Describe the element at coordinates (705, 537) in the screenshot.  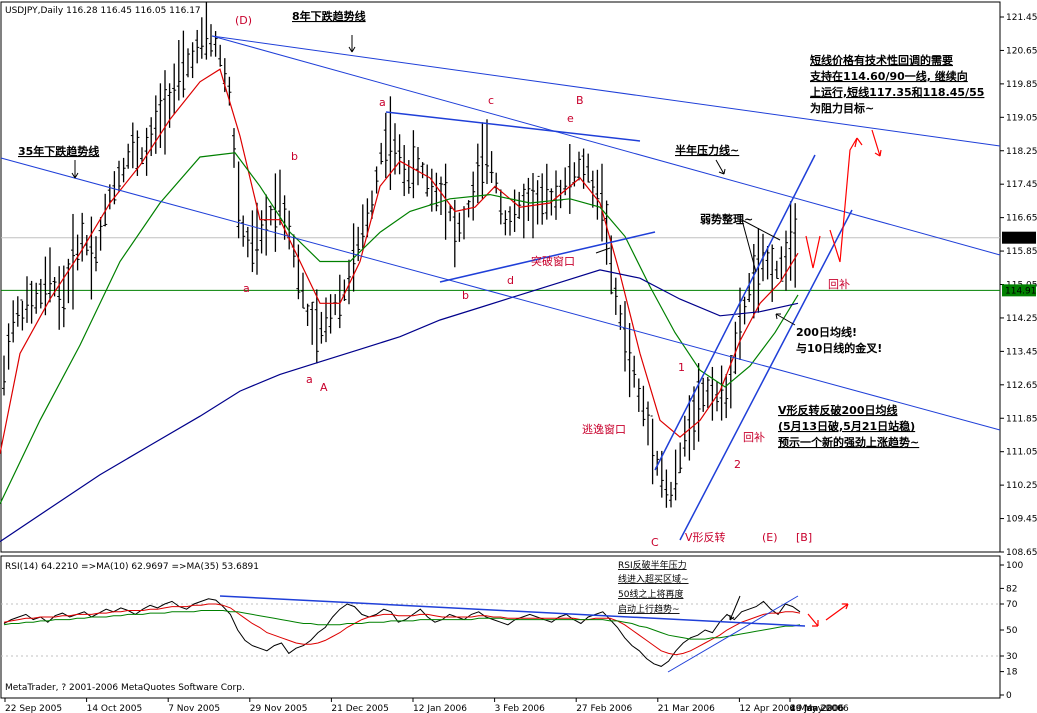
I see `label-v-reversal: V形反转` at that location.